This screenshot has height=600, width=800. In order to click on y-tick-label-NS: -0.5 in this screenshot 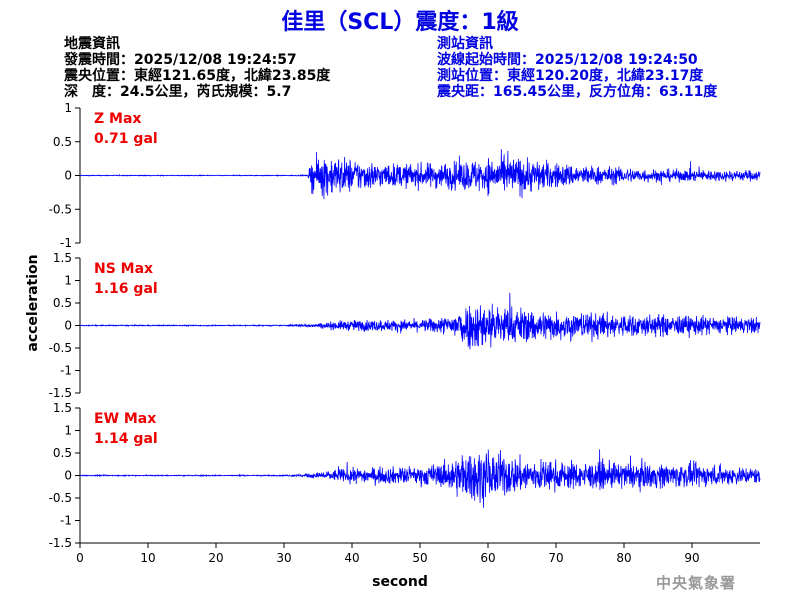, I will do `click(60, 348)`.